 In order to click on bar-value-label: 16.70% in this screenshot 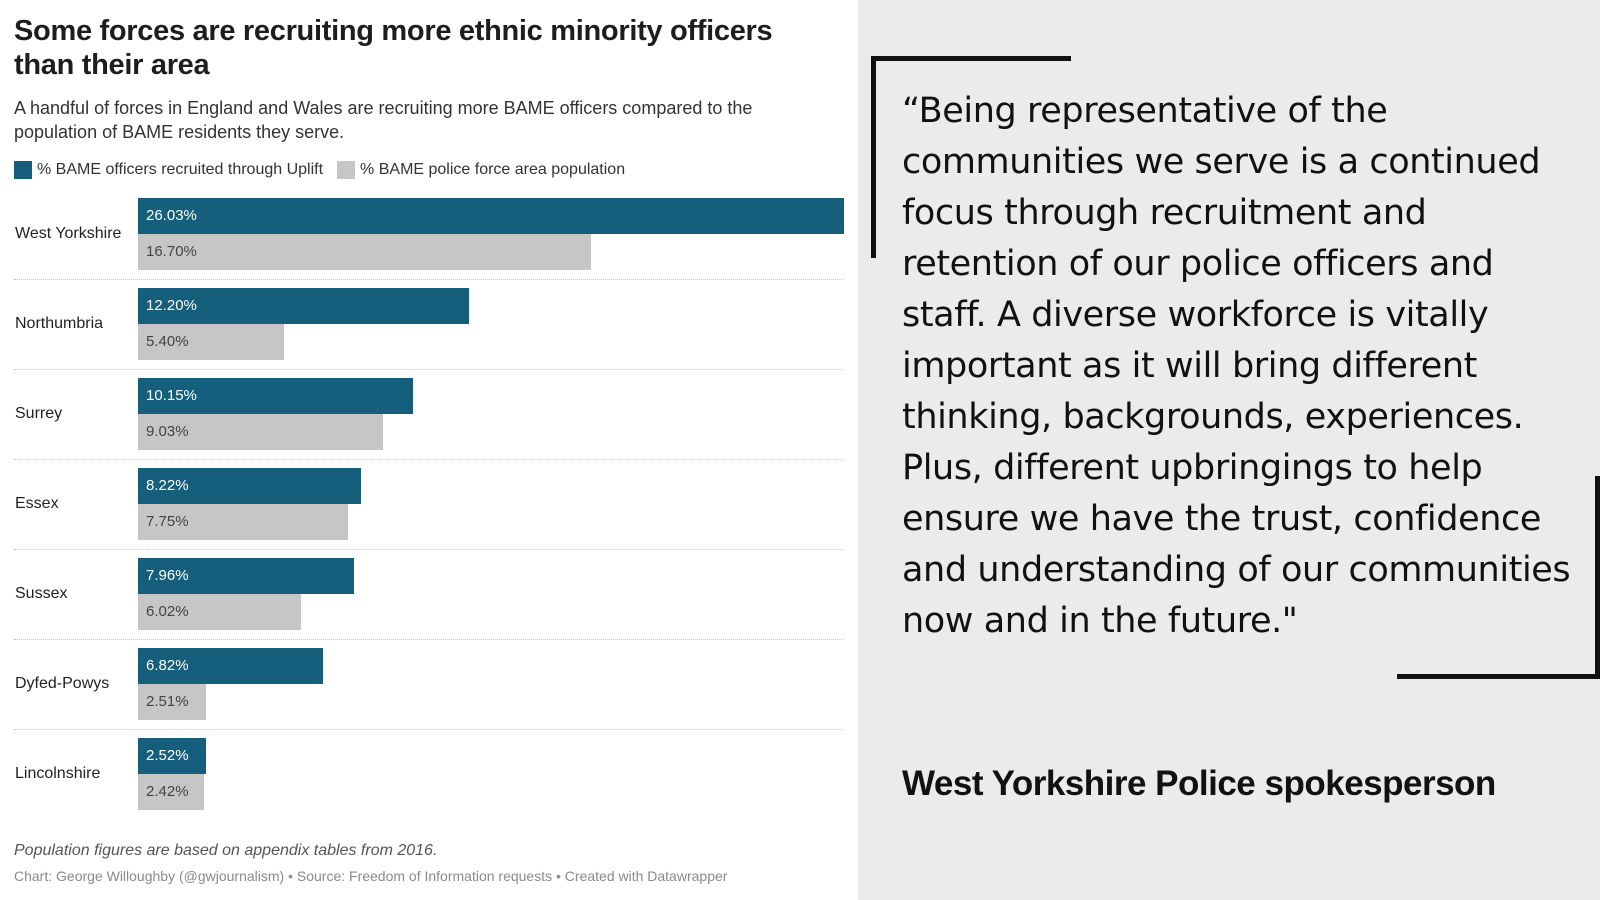, I will do `click(171, 251)`.